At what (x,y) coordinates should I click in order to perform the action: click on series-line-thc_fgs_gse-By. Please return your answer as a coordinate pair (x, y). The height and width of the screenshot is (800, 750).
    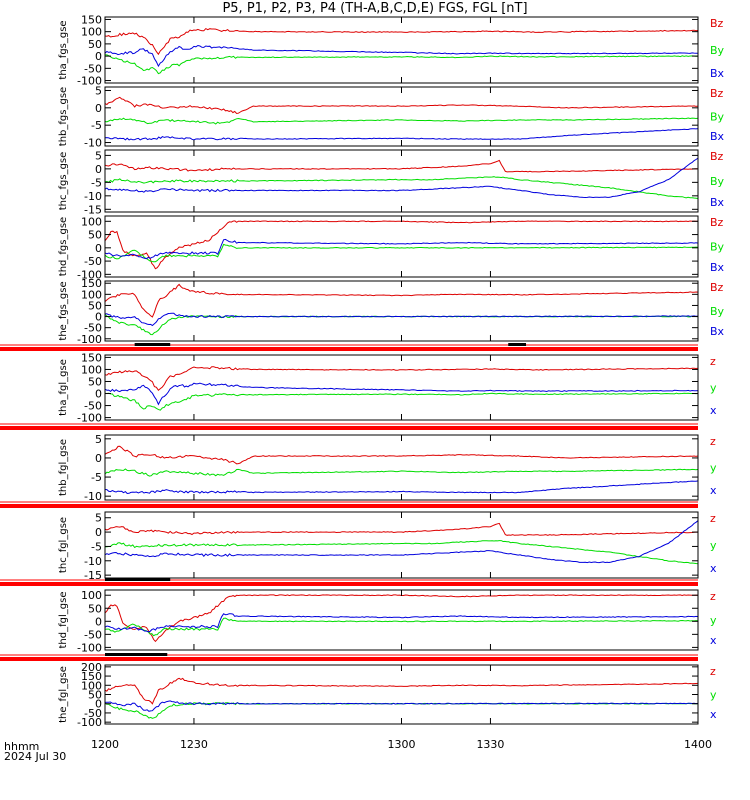
    Looking at the image, I should click on (401, 187).